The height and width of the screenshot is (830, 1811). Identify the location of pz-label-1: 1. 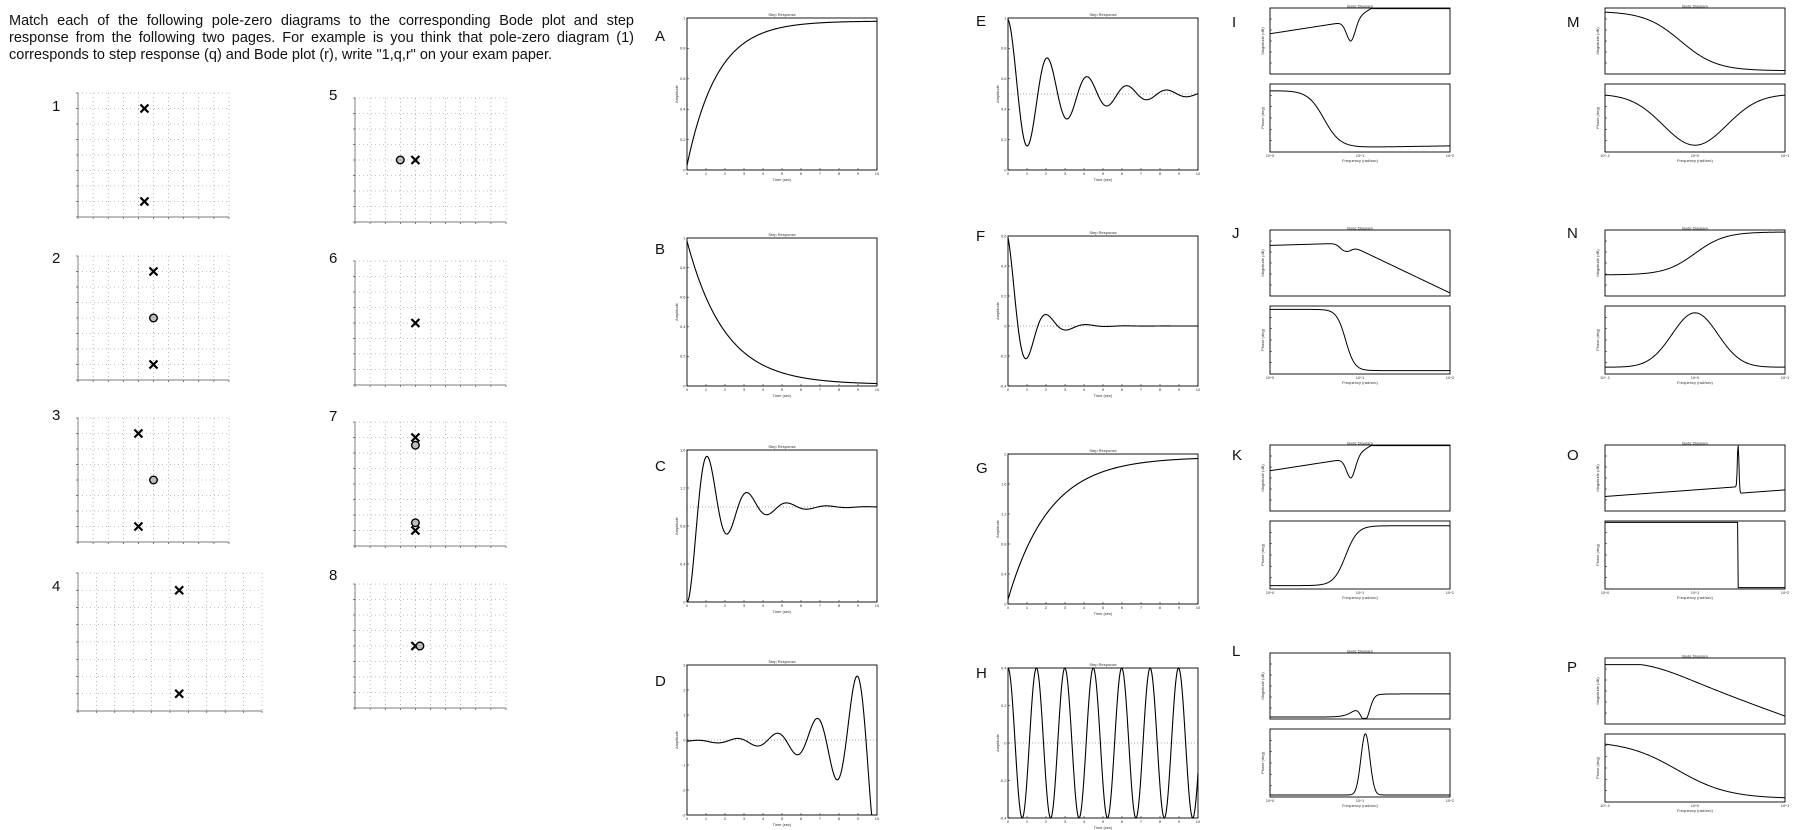
(56, 106).